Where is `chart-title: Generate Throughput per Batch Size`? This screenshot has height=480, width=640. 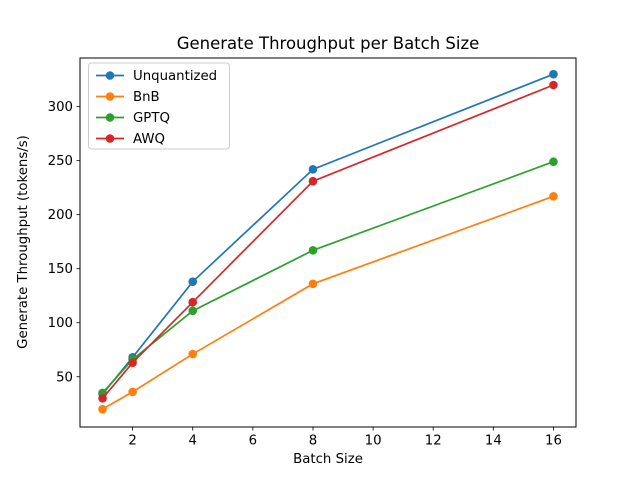
chart-title: Generate Throughput per Batch Size is located at coordinates (328, 43).